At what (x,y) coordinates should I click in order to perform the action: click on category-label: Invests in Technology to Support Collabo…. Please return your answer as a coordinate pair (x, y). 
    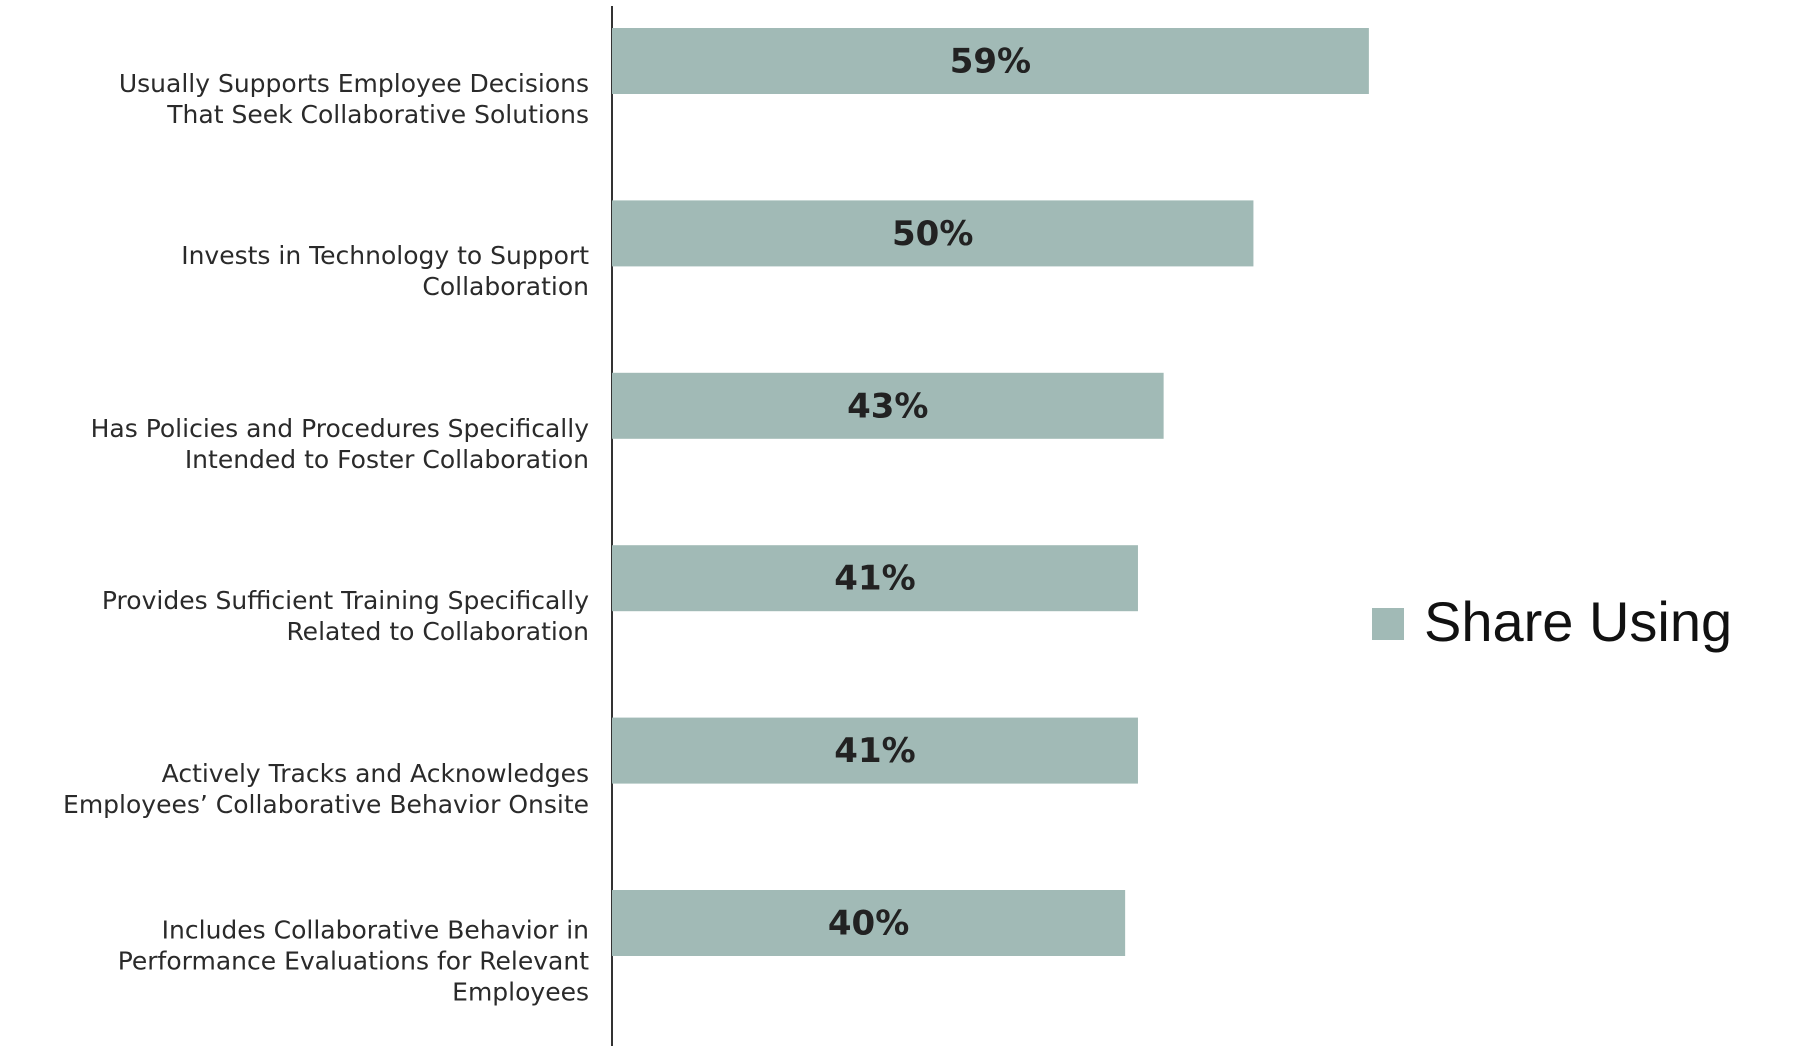
    Looking at the image, I should click on (385, 271).